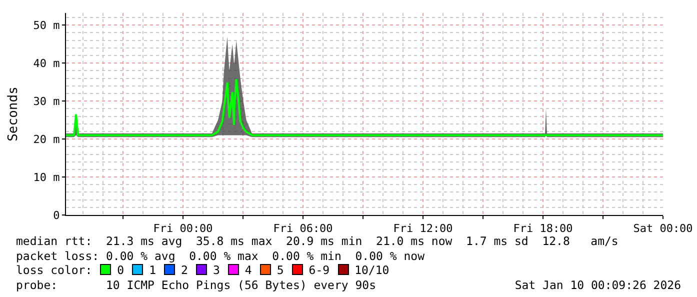 This screenshot has width=697, height=297. Describe the element at coordinates (372, 270) in the screenshot. I see `text: 10/10` at that location.